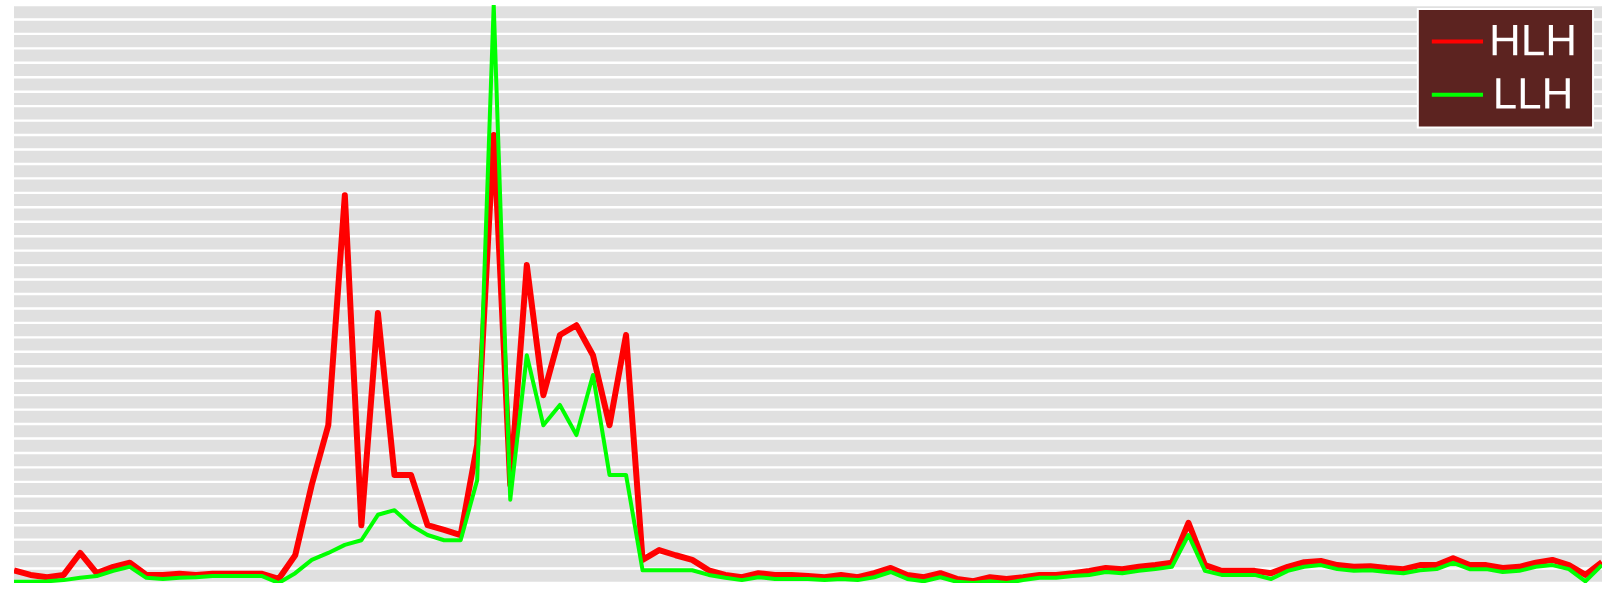 Image resolution: width=1622 pixels, height=607 pixels. What do you see at coordinates (1533, 93) in the screenshot?
I see `legend-label: LLH` at bounding box center [1533, 93].